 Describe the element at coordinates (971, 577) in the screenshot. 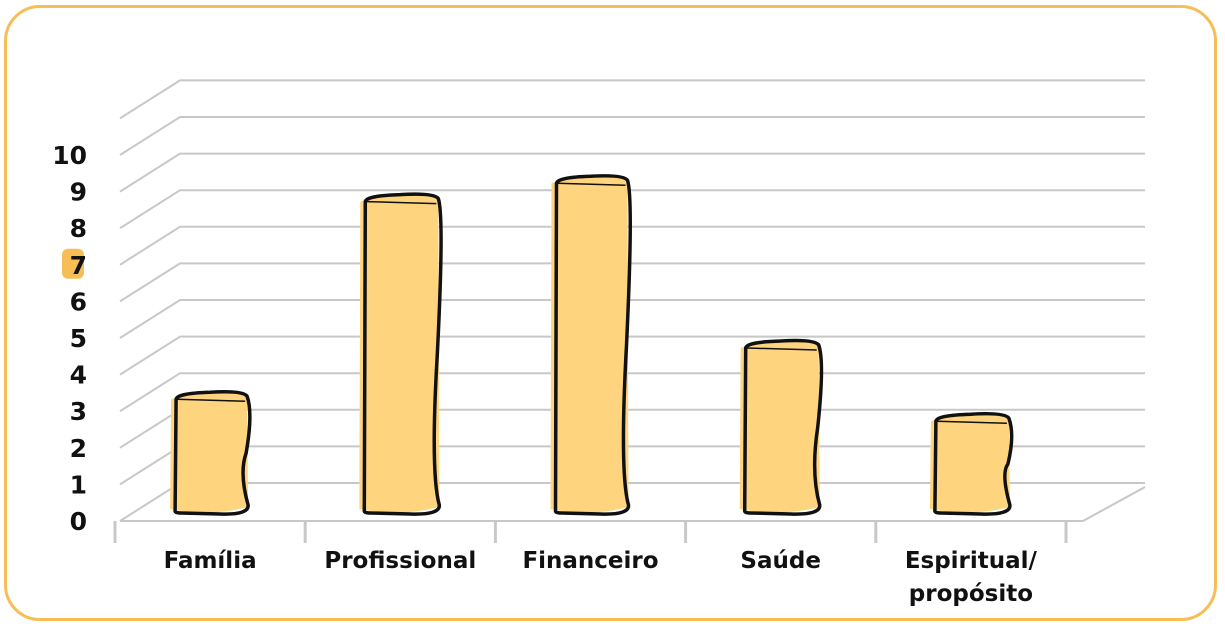

I see `x-tick-label: Espiritual/propósito` at that location.